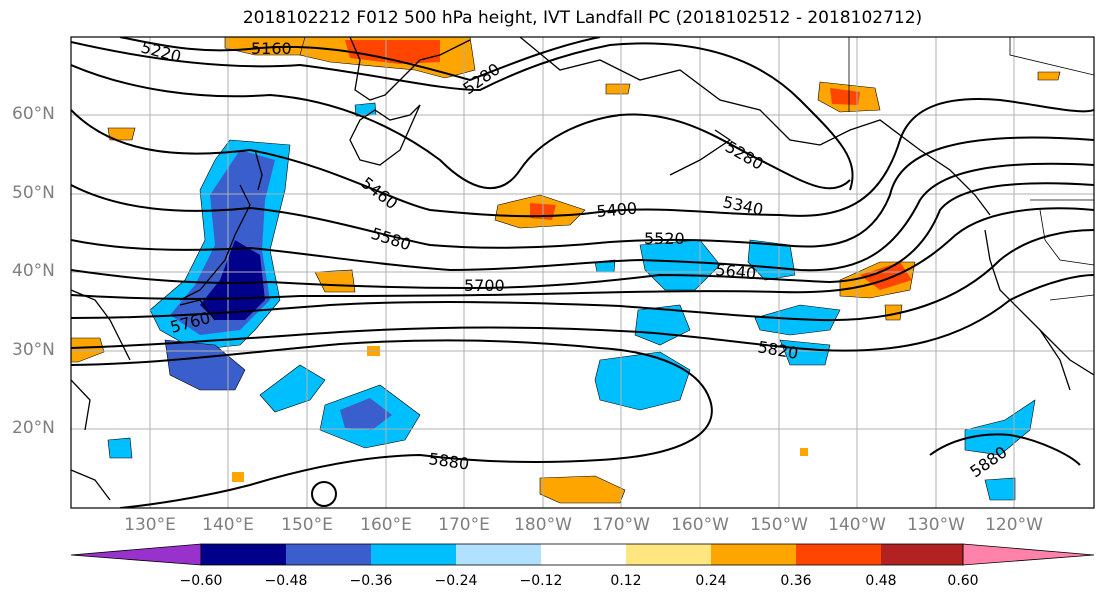 The width and height of the screenshot is (1105, 601). I want to click on colorbar-tick-label: 0.24, so click(711, 581).